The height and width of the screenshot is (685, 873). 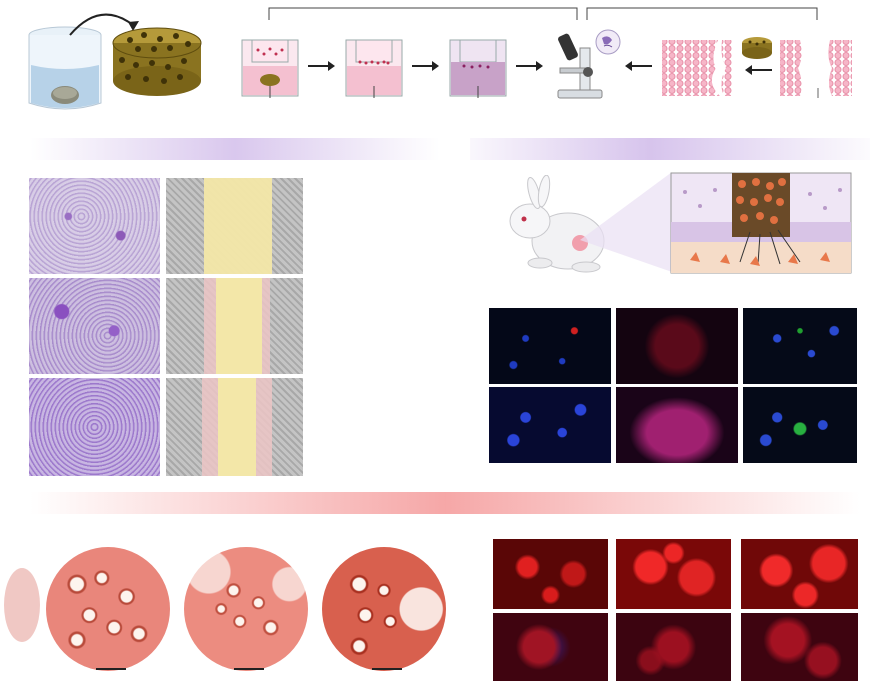 What do you see at coordinates (104, 24) in the screenshot?
I see `curved-arrow-icon` at bounding box center [104, 24].